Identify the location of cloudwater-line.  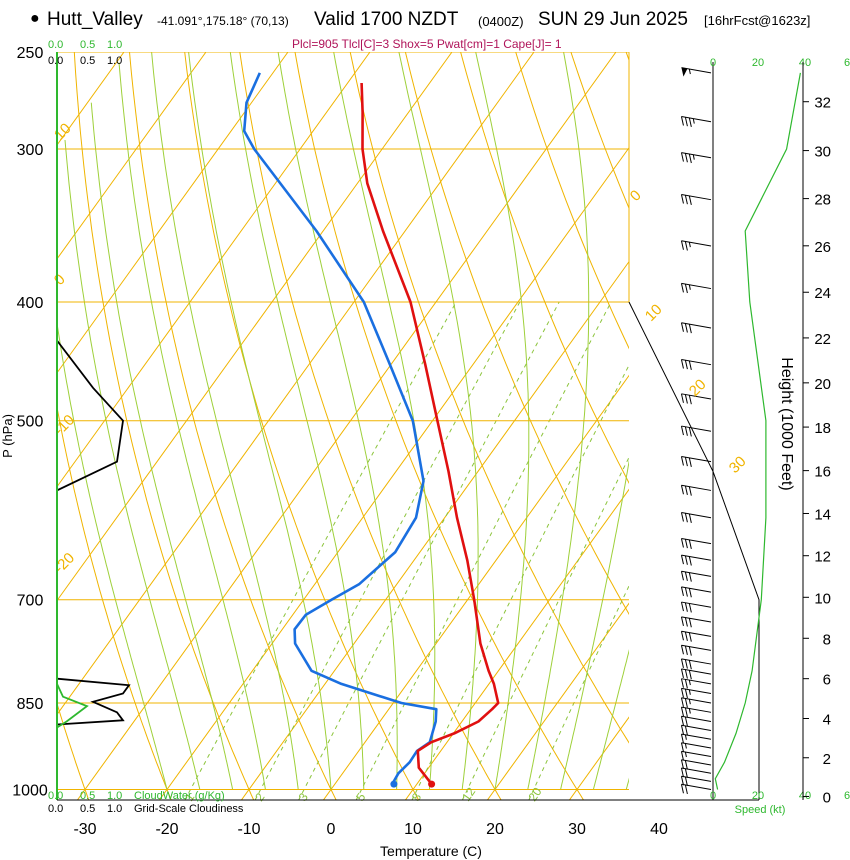
(73, 421).